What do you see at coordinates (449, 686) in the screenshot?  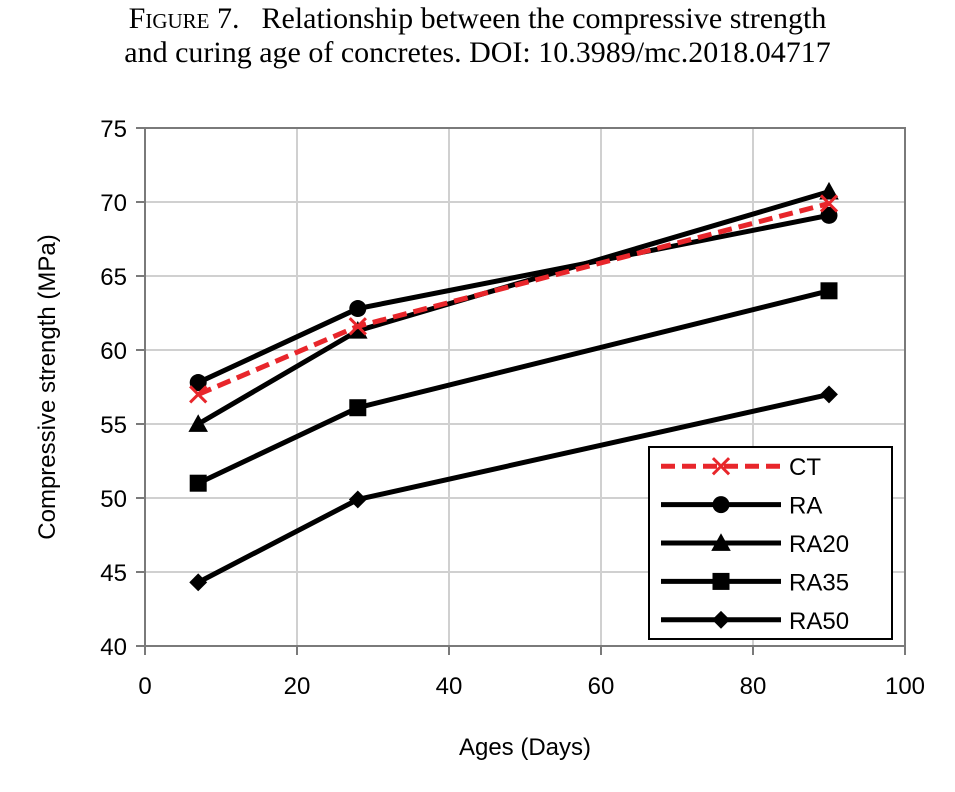 I see `x-tick-label: 40` at bounding box center [449, 686].